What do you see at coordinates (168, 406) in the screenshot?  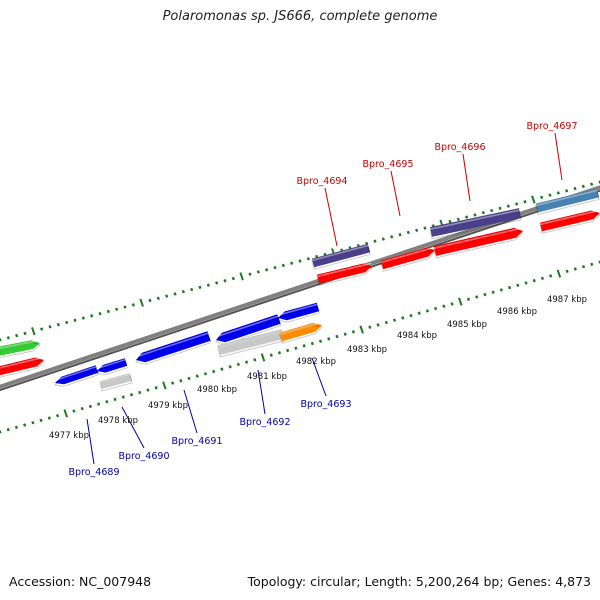 I see `scale-tick-label: 4979 kbp` at bounding box center [168, 406].